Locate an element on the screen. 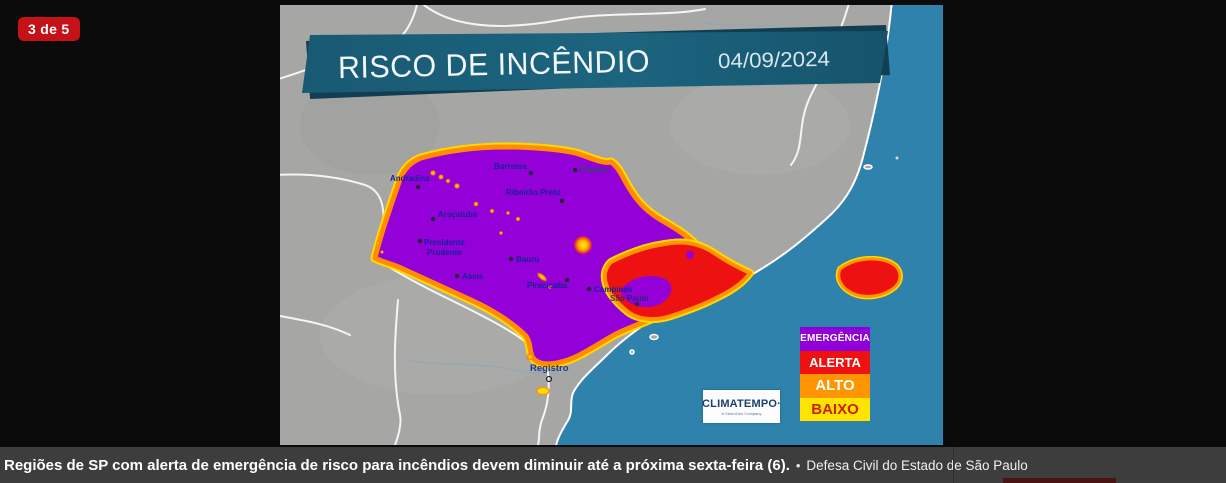 The width and height of the screenshot is (1226, 483). svg-text: Campinas is located at coordinates (613, 289).